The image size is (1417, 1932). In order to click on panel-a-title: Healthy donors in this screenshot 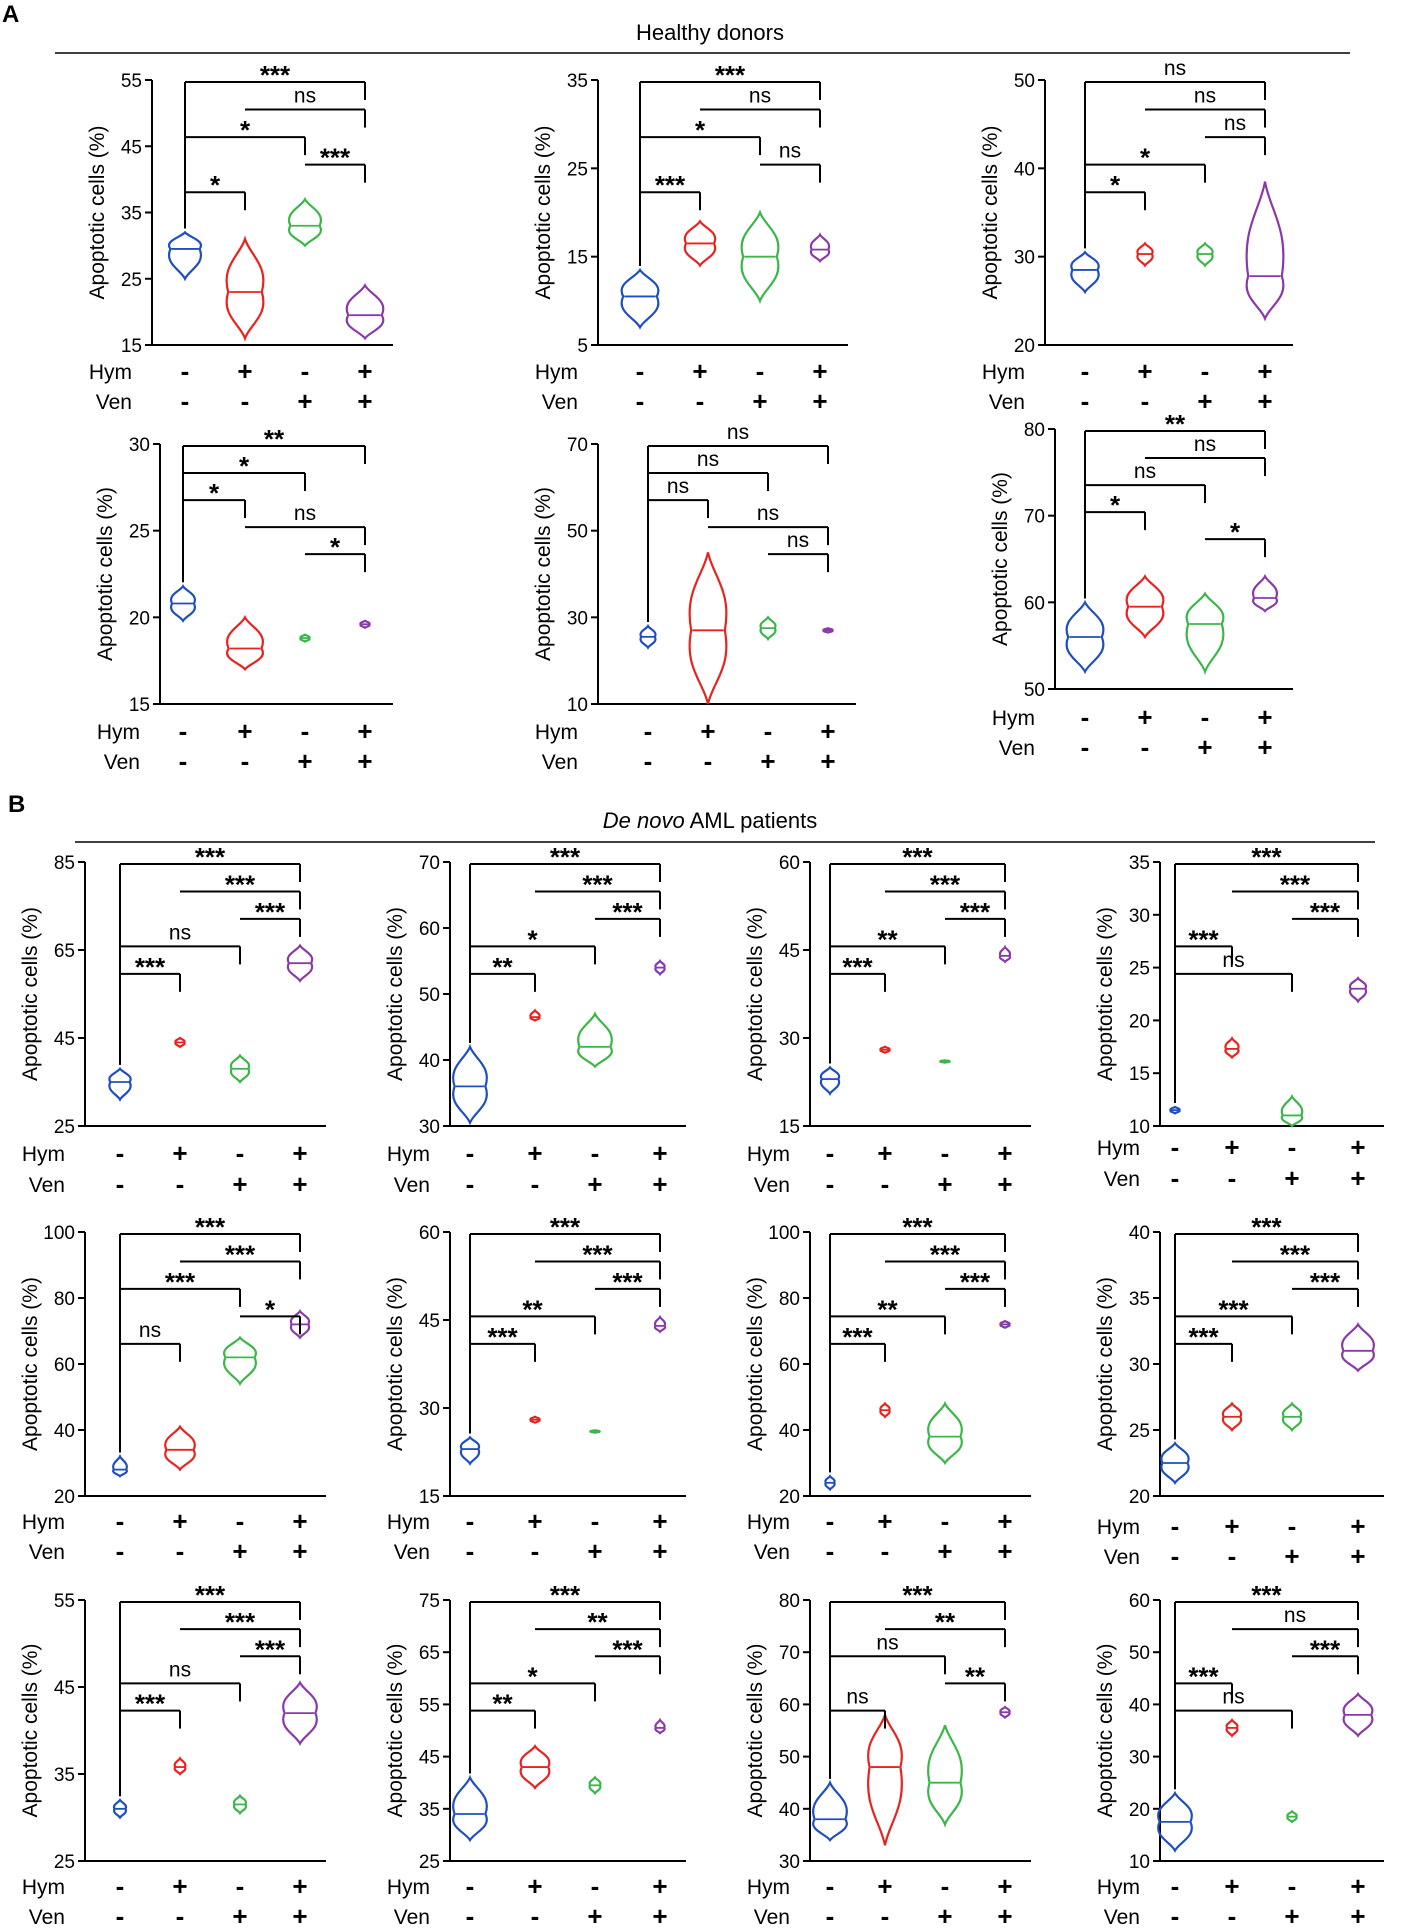, I will do `click(710, 32)`.